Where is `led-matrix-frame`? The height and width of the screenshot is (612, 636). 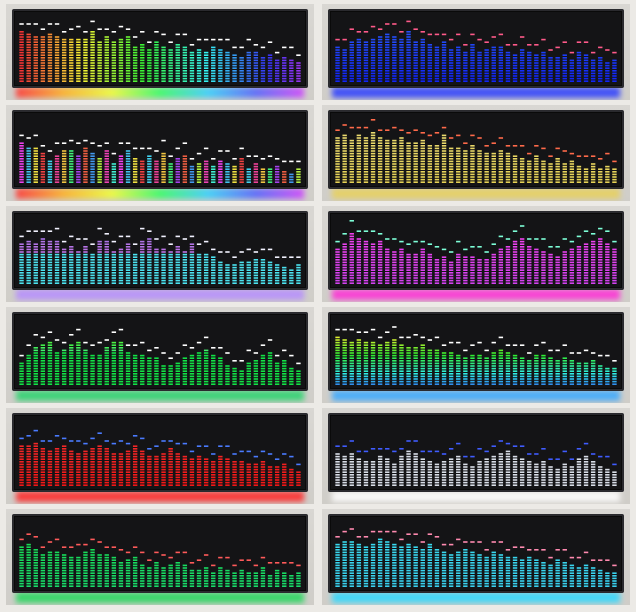
led-matrix-frame is located at coordinates (160, 149).